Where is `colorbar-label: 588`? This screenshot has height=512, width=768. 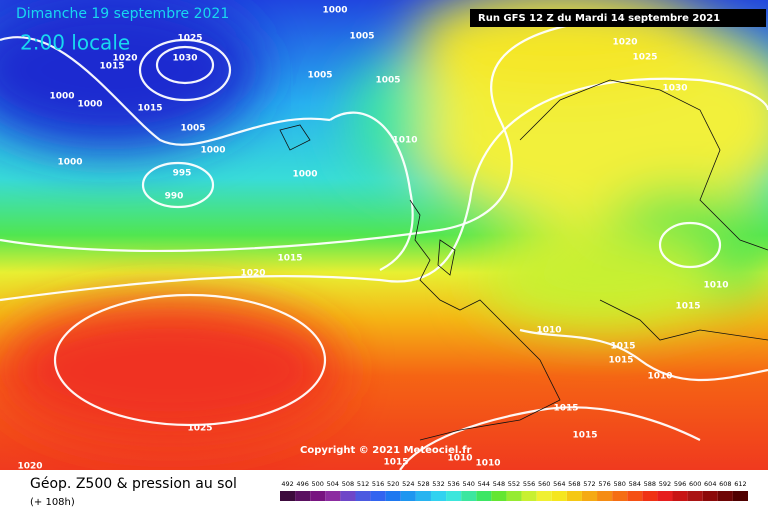
colorbar-label: 588 is located at coordinates (650, 484).